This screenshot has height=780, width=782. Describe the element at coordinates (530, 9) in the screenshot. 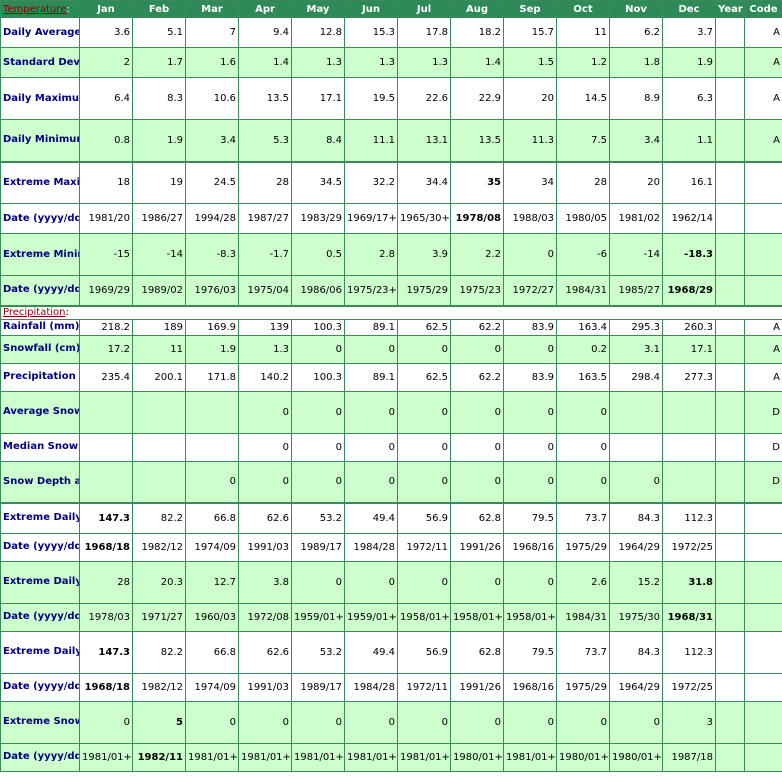

I see `month-header: Sep` at that location.